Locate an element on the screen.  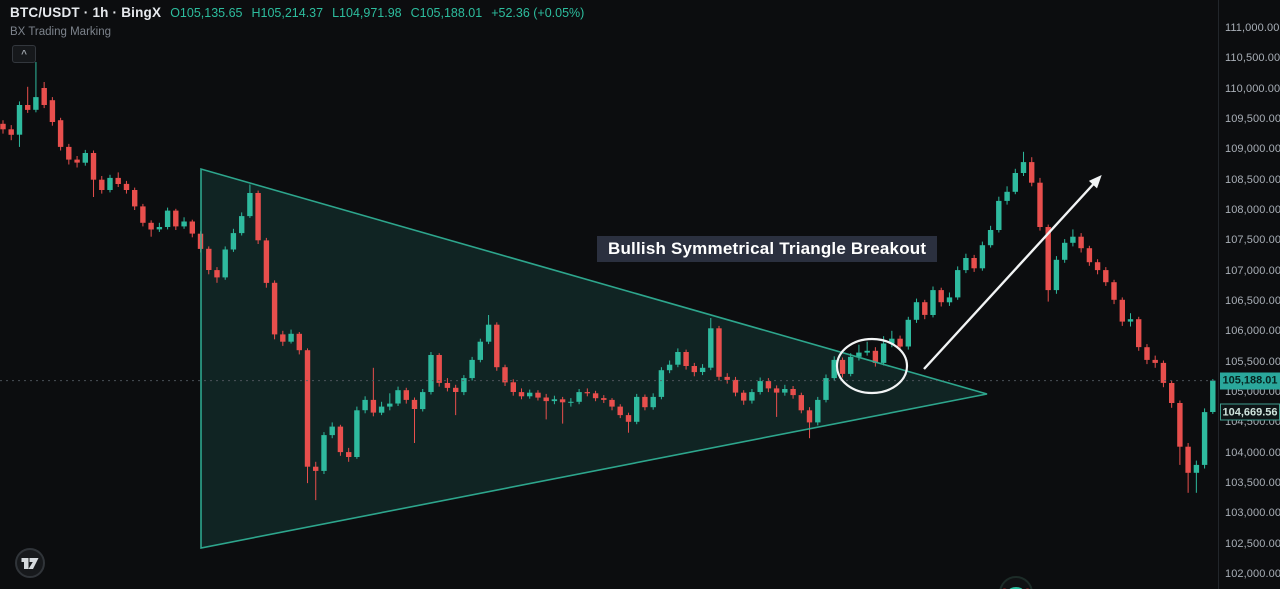
price-axis-label: 106,000.00 is located at coordinates (1252, 331).